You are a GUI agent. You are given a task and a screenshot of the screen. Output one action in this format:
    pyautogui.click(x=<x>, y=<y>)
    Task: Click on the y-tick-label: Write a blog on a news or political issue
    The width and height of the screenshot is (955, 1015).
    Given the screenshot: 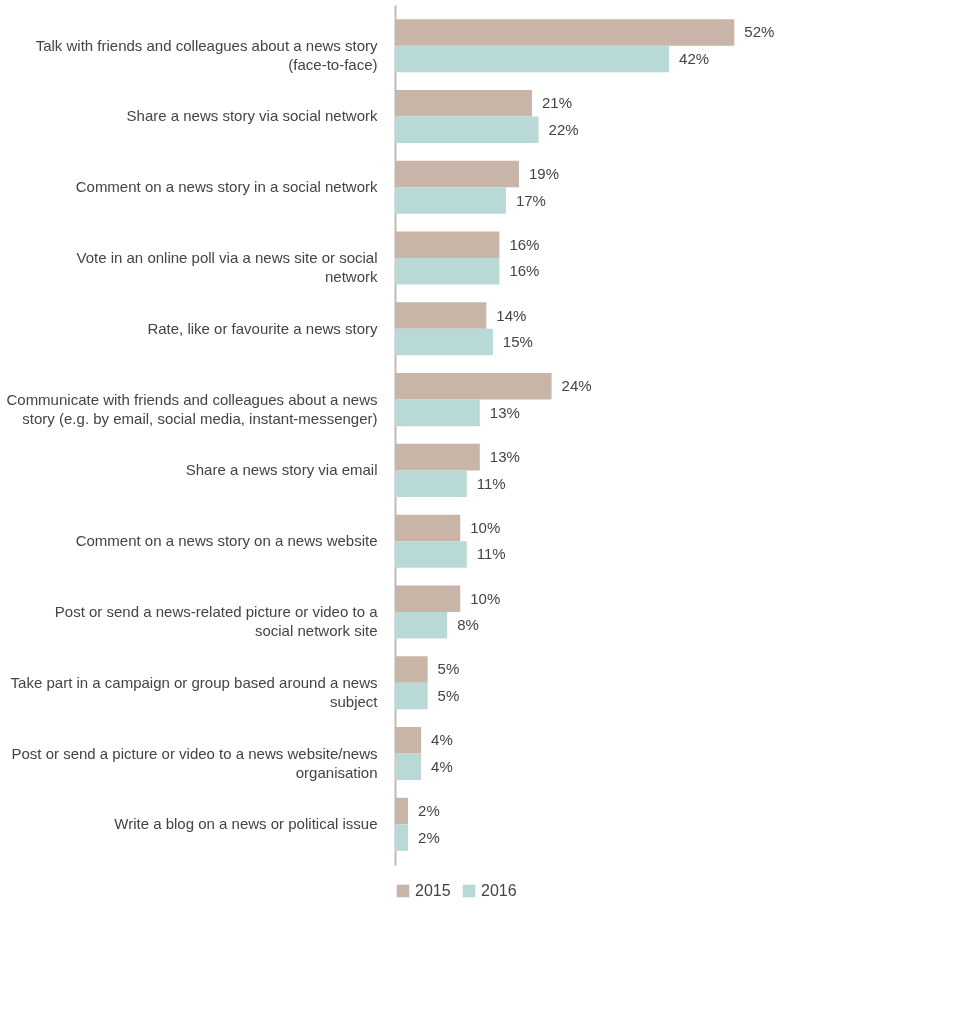 What is the action you would take?
    pyautogui.click(x=246, y=824)
    